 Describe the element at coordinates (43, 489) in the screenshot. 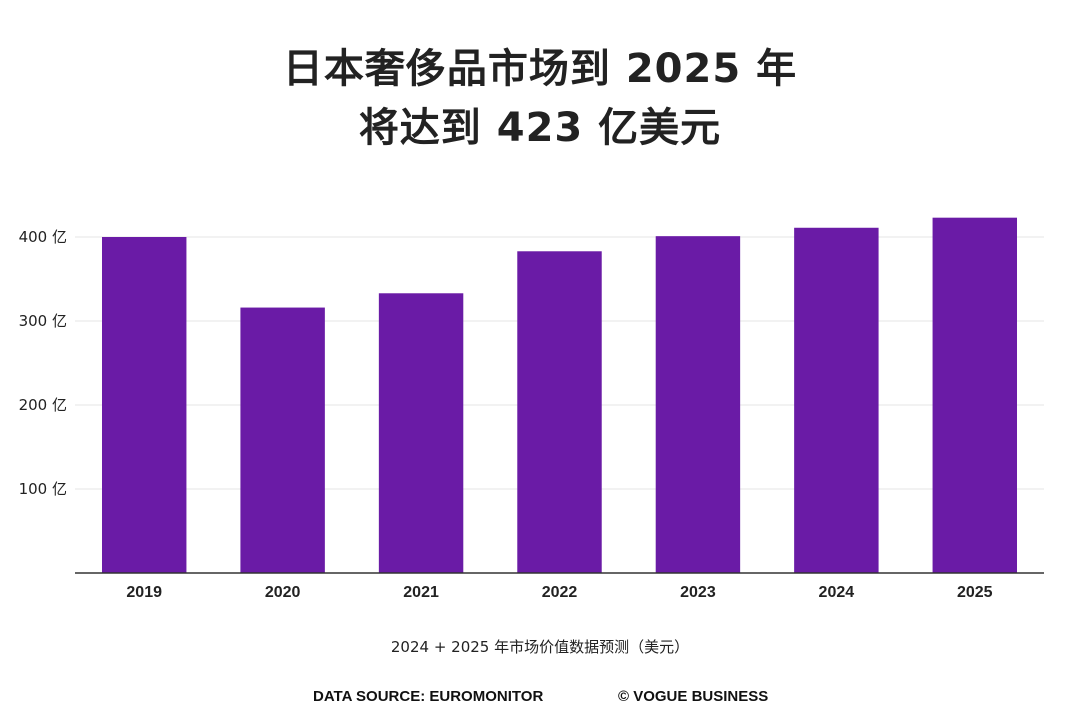

I see `y-tick-label: 100 亿` at that location.